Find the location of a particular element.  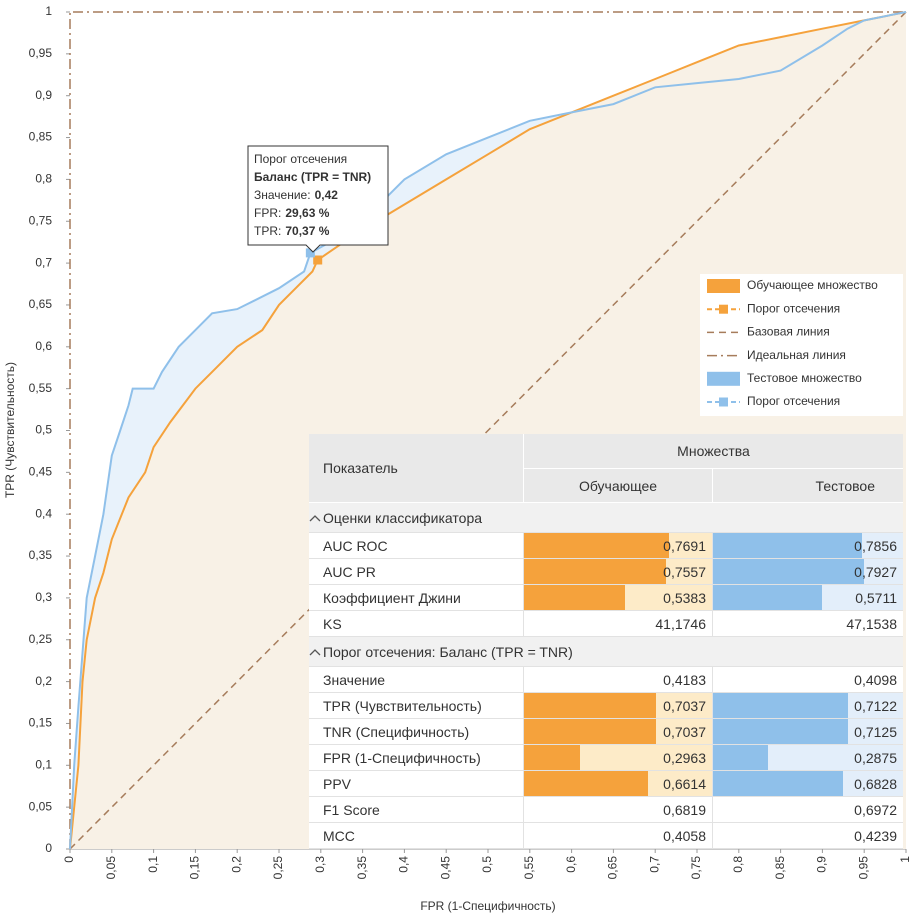

value-cell: 0,7856 is located at coordinates (808, 545).